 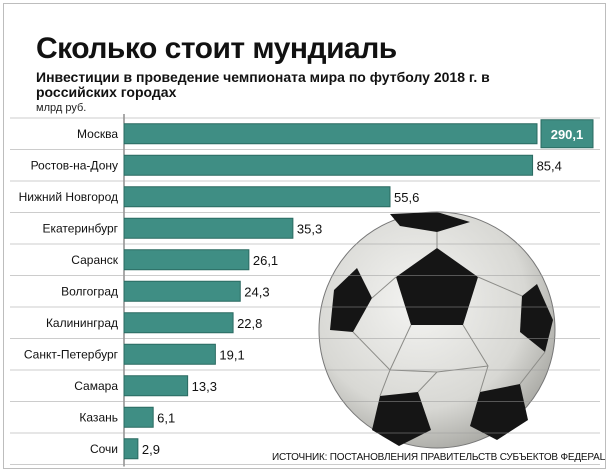 I want to click on category-label: Ростов-на-Дону, so click(x=74, y=165).